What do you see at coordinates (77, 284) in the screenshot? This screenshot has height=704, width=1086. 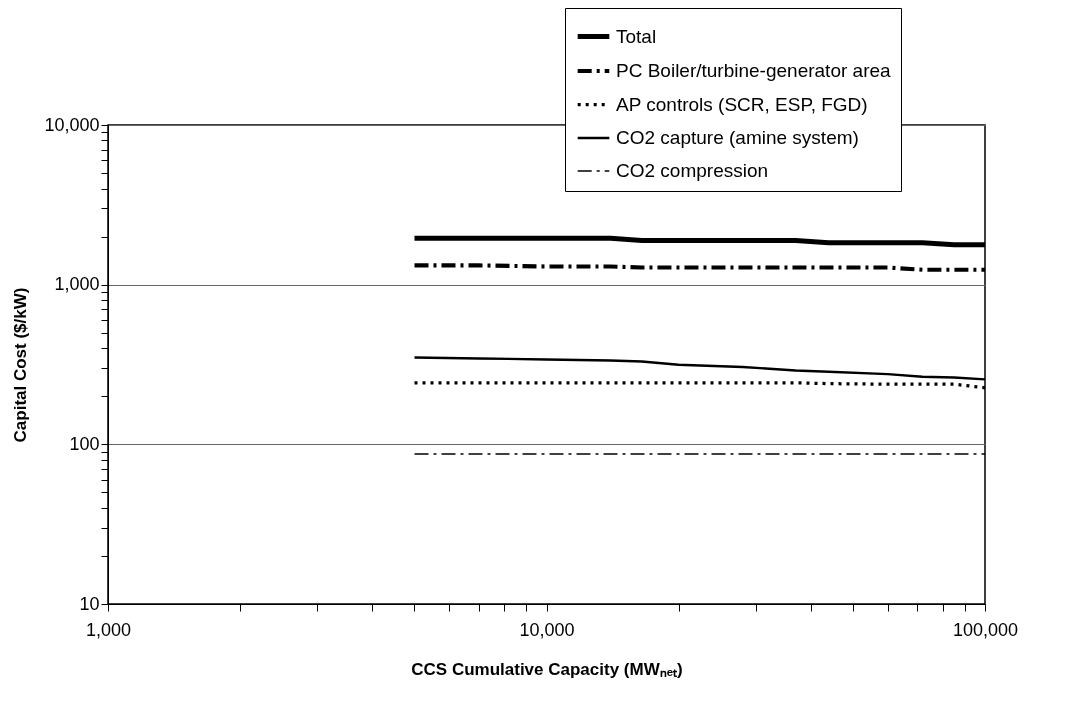 I see `y-tick-label: 1,000` at bounding box center [77, 284].